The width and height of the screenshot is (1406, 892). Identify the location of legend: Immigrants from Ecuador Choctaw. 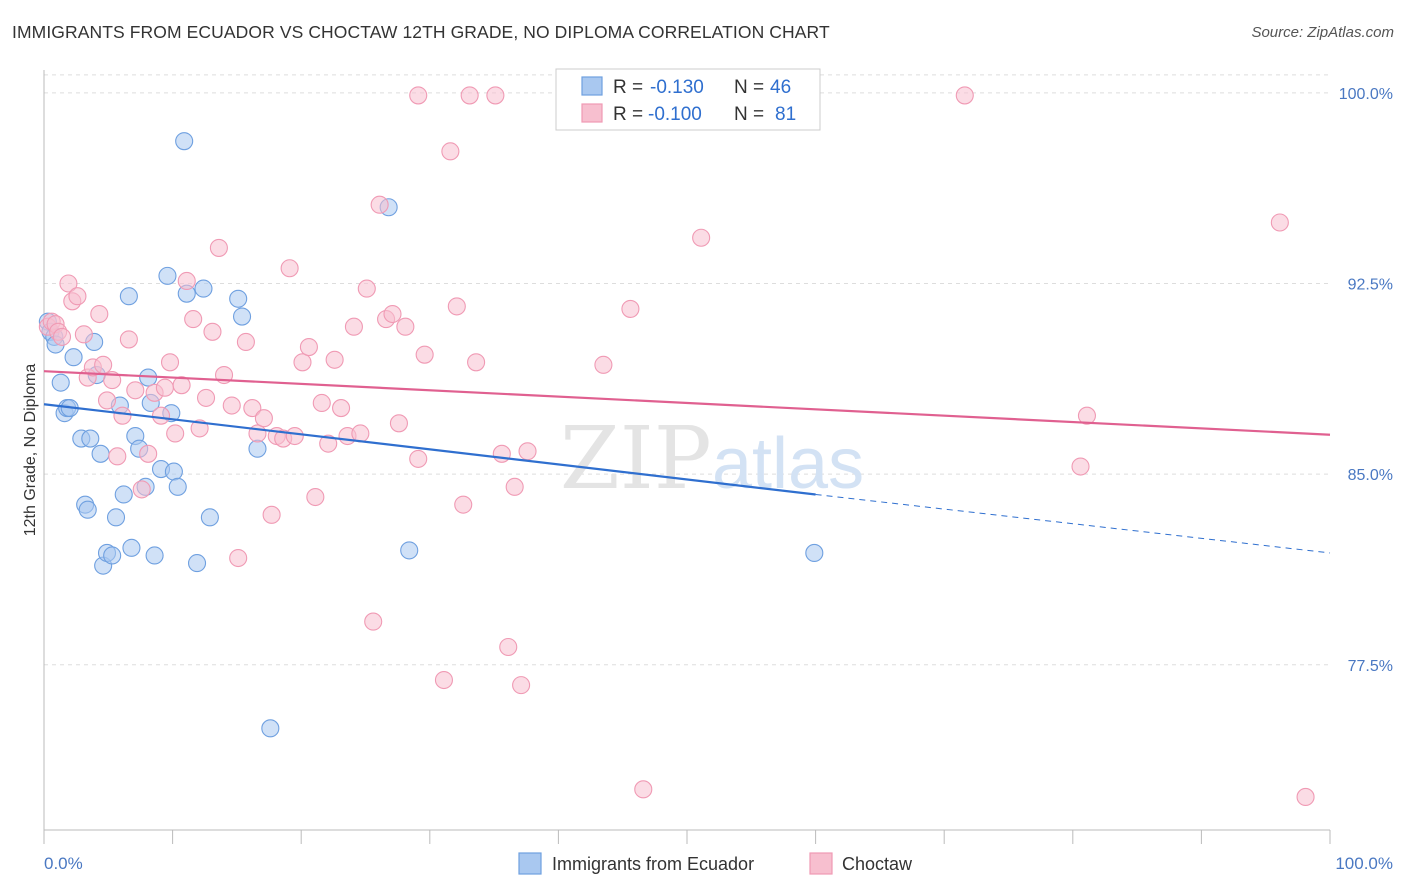
(715, 863).